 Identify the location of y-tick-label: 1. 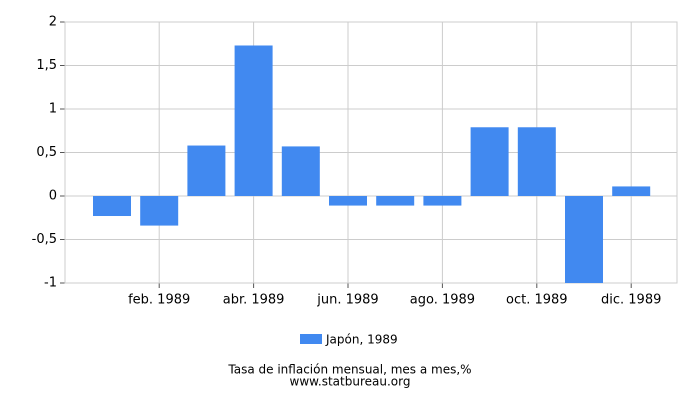
(53, 109).